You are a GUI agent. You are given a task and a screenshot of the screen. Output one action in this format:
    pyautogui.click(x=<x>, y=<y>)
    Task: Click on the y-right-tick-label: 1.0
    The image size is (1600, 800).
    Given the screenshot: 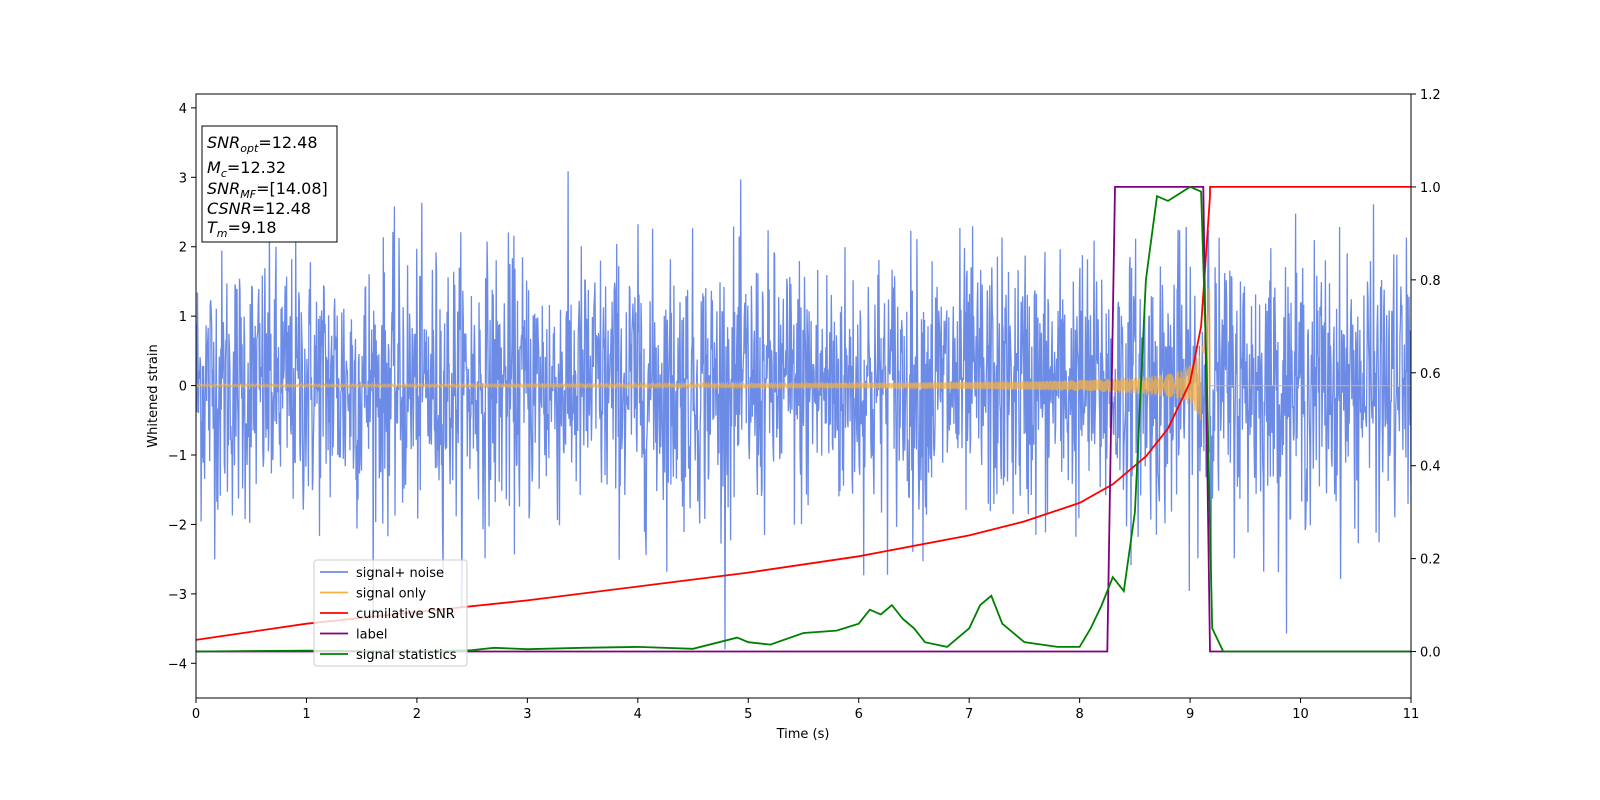 What is the action you would take?
    pyautogui.click(x=1430, y=188)
    